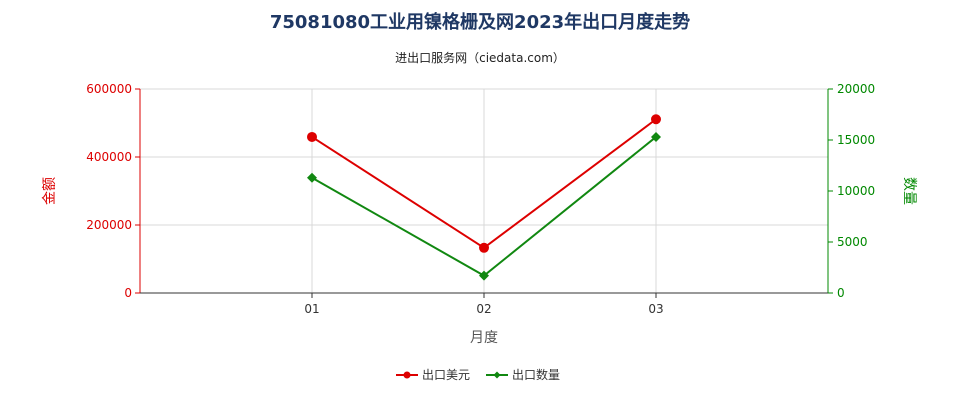 This screenshot has width=960, height=404. Describe the element at coordinates (478, 374) in the screenshot. I see `legend: 出口美元 出口数量` at that location.